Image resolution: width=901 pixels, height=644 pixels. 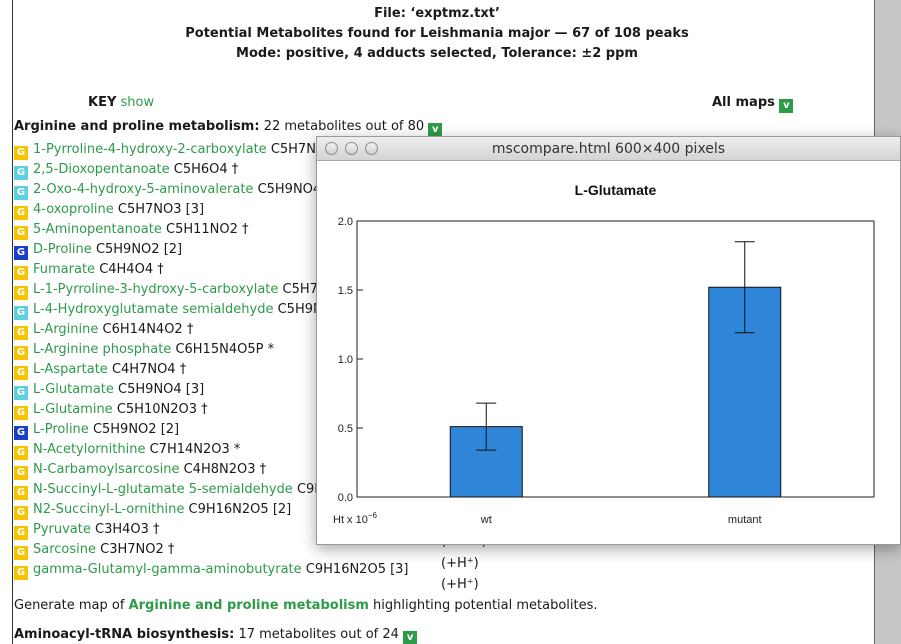 What do you see at coordinates (437, 13) in the screenshot?
I see `file-name-heading: File: ‘exptmz.txt’` at bounding box center [437, 13].